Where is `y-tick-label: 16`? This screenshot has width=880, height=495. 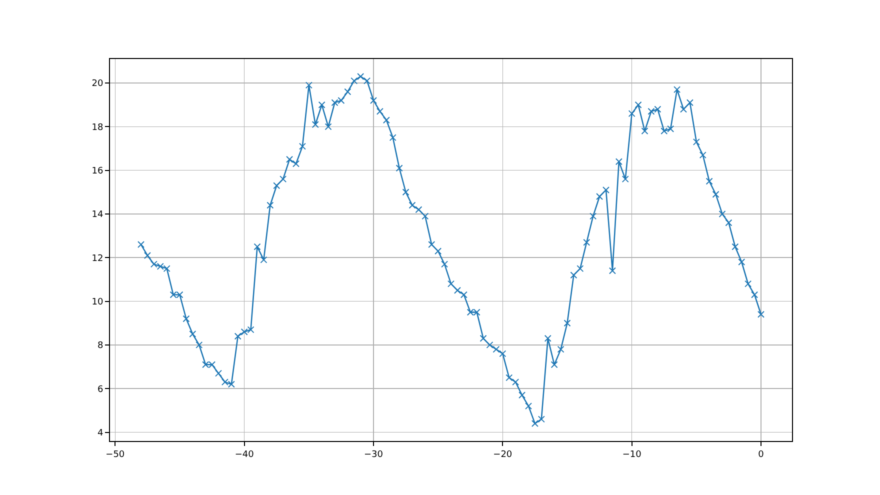
y-tick-label: 16 is located at coordinates (98, 171).